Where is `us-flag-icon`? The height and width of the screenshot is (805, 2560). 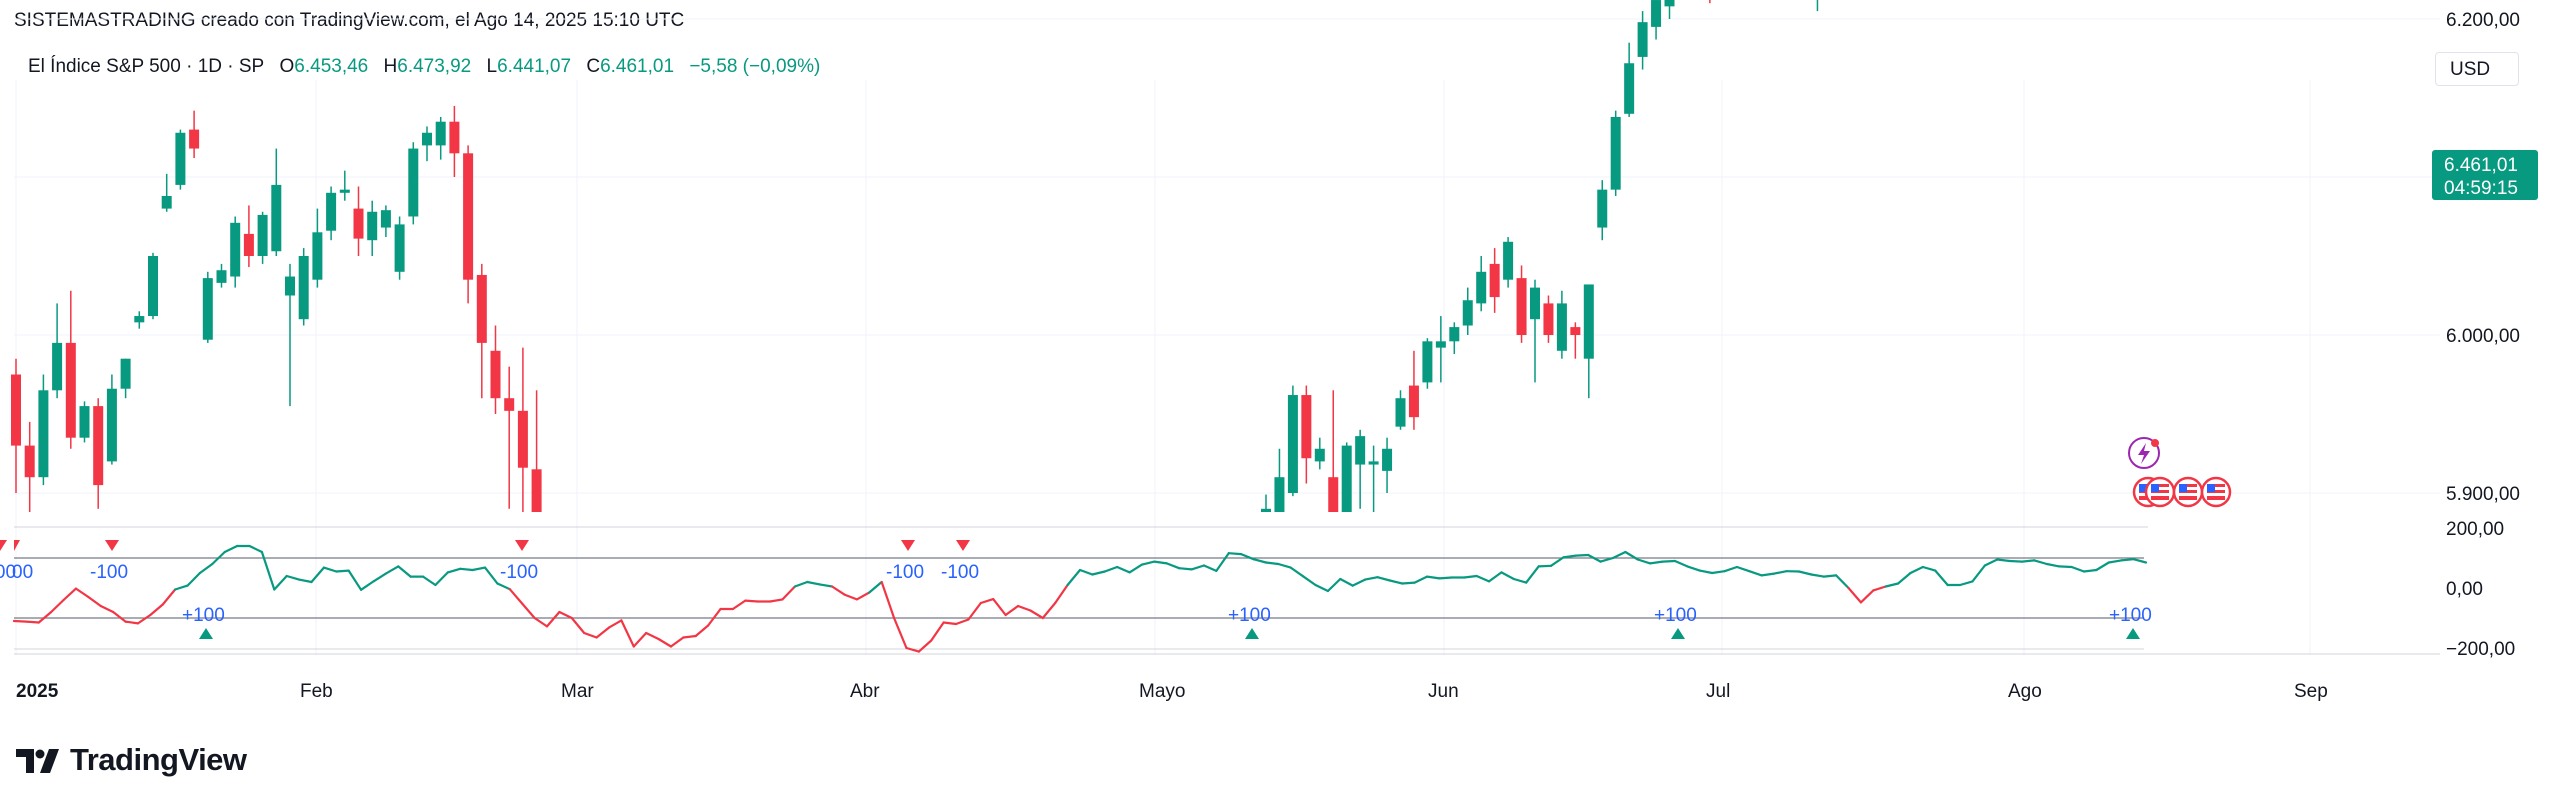
us-flag-icon is located at coordinates (2216, 492).